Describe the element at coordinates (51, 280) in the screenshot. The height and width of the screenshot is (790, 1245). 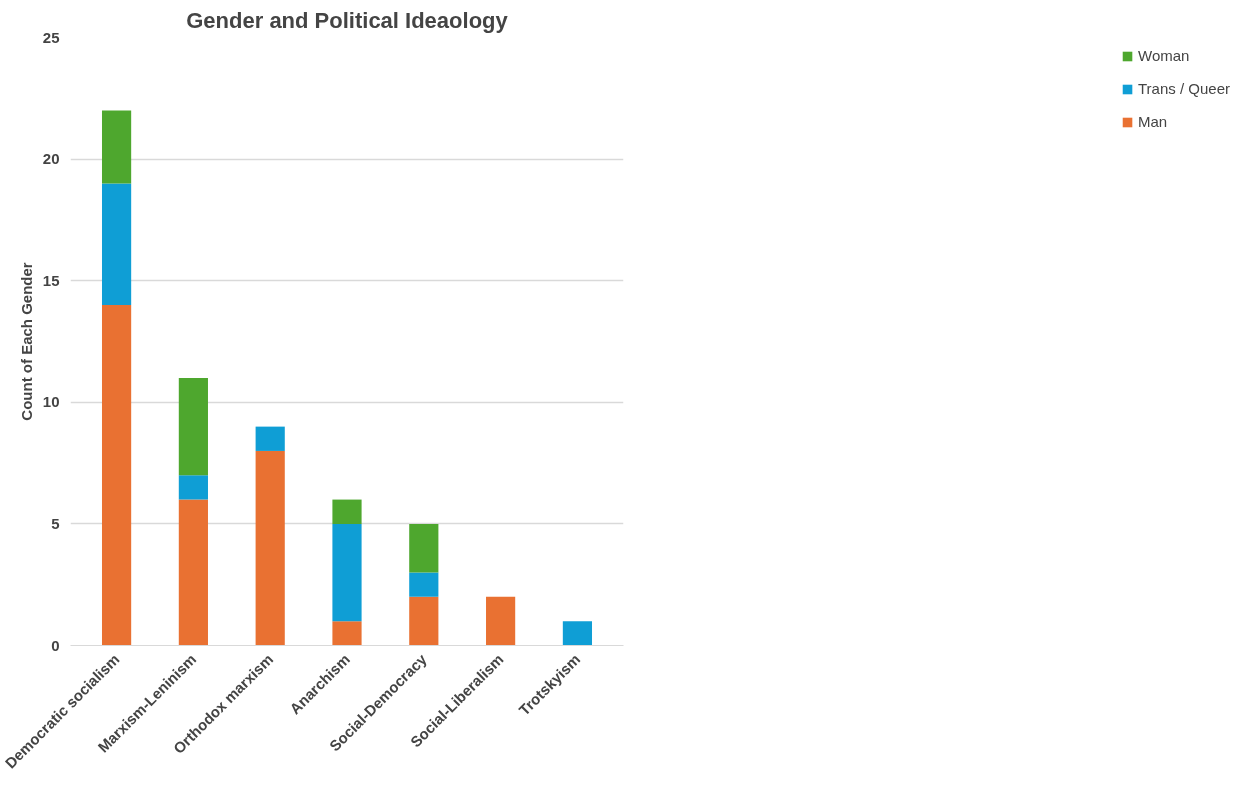
I see `y-tick-label: 15` at that location.